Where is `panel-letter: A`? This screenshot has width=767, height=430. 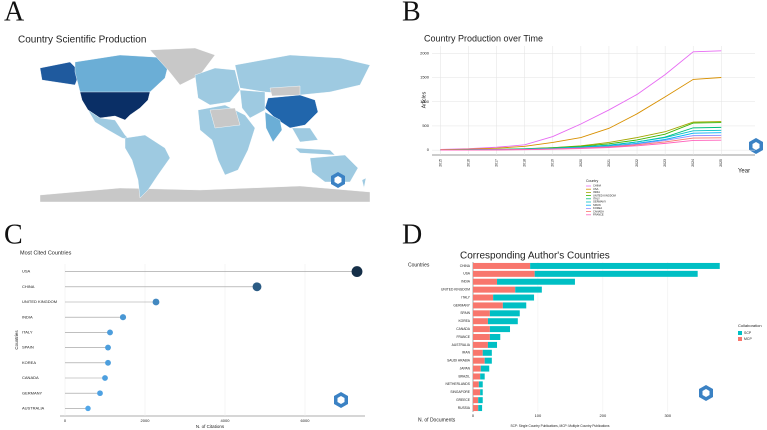
panel-letter: A is located at coordinates (14, 13).